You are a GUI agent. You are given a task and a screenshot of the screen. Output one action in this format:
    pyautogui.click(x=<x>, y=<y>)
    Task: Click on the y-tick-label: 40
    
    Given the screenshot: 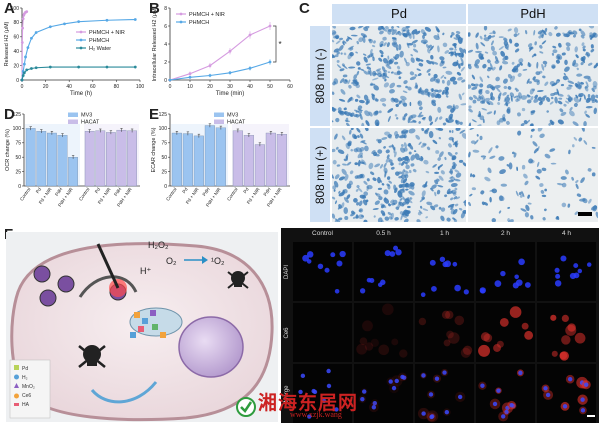 What is the action you would take?
    pyautogui.click(x=16, y=52)
    